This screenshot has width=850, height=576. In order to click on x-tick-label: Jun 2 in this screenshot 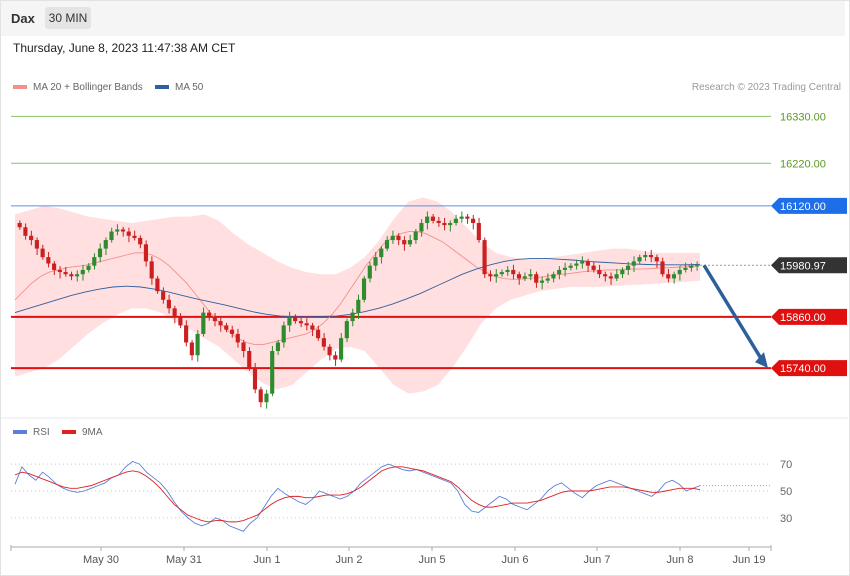, I will do `click(349, 560)`.